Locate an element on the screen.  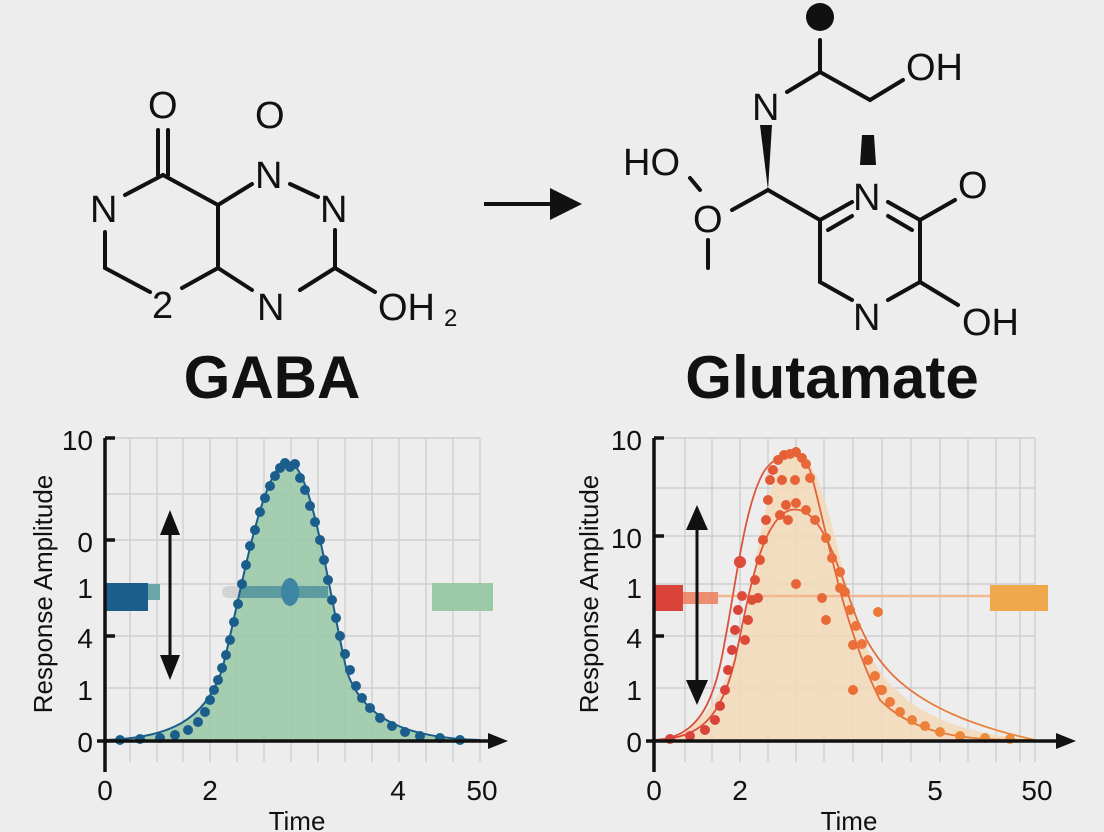
gaba-title: GABA is located at coordinates (272, 377).